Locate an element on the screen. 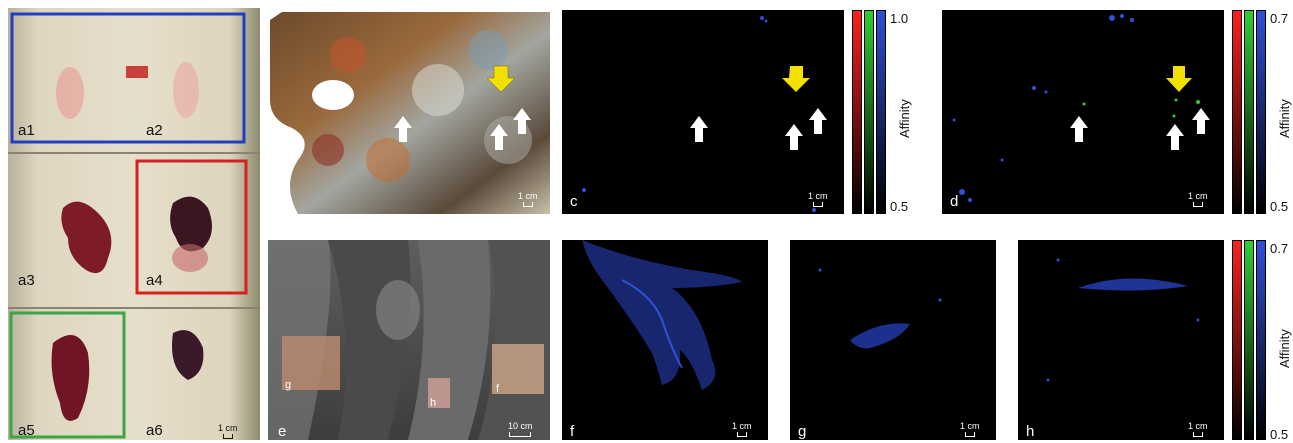 This screenshot has width=1293, height=443. label-a3: a3 is located at coordinates (26, 280).